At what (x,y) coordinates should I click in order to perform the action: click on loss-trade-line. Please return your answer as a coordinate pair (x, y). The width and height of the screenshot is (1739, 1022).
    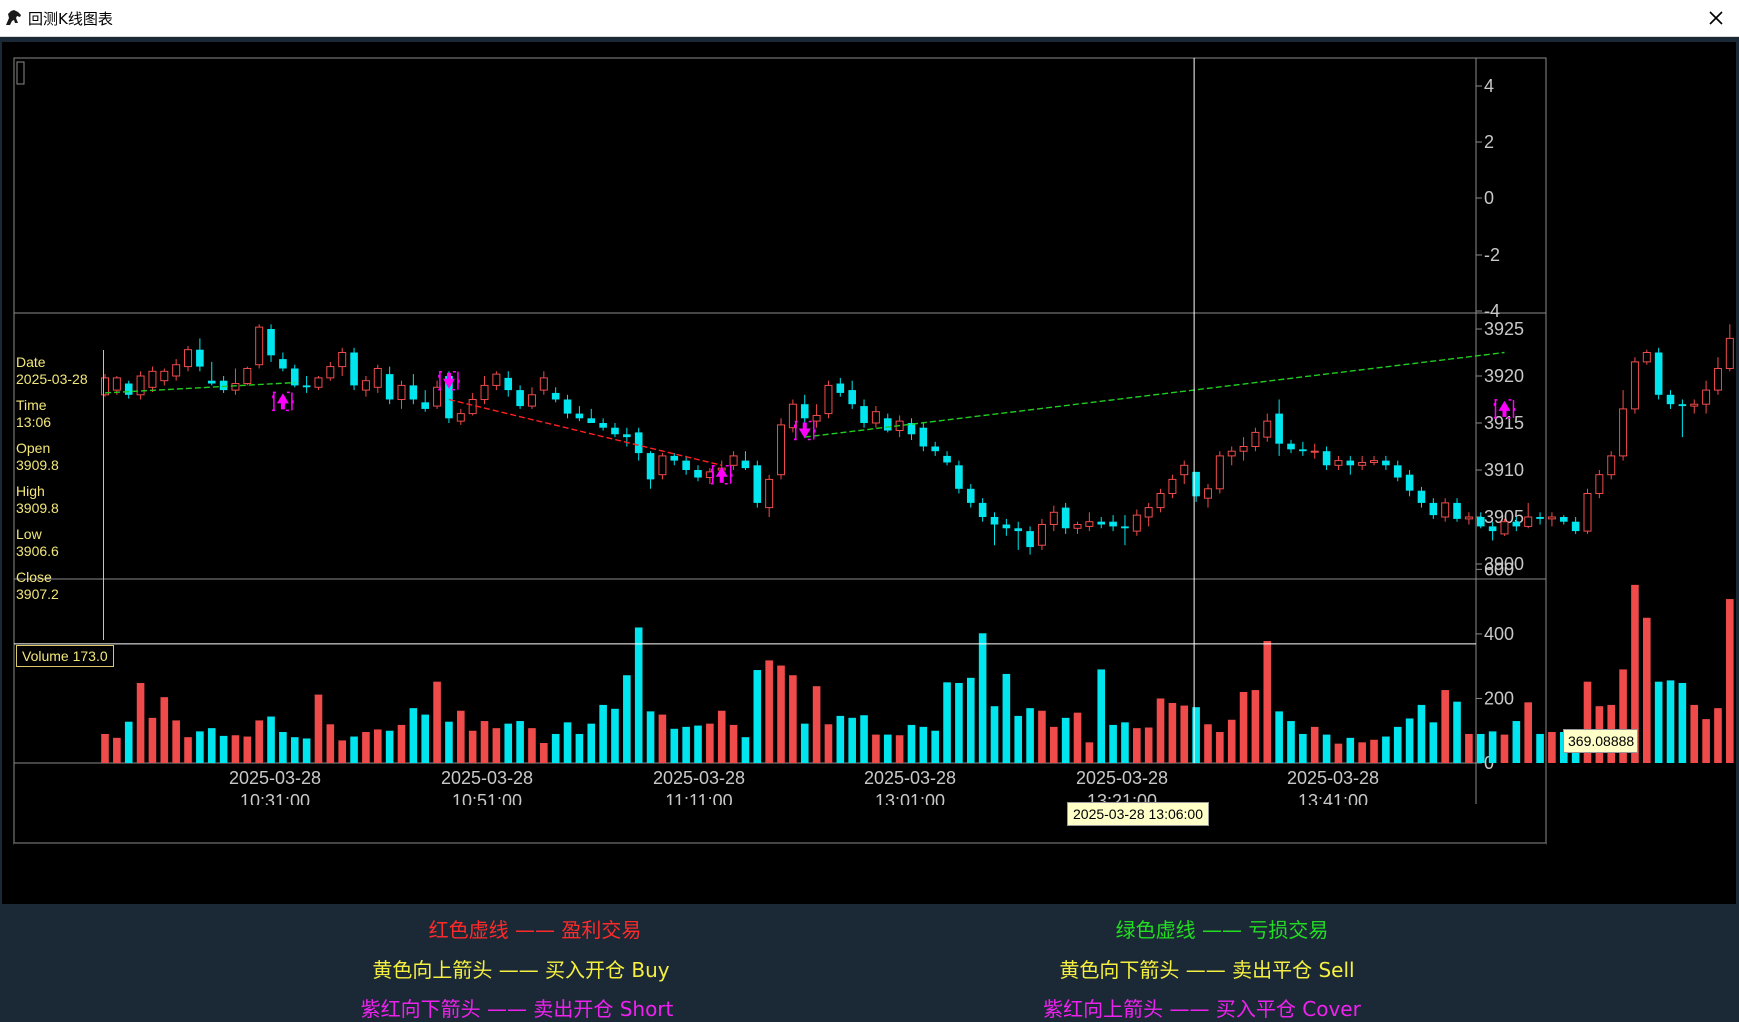
    Looking at the image, I should click on (199, 387).